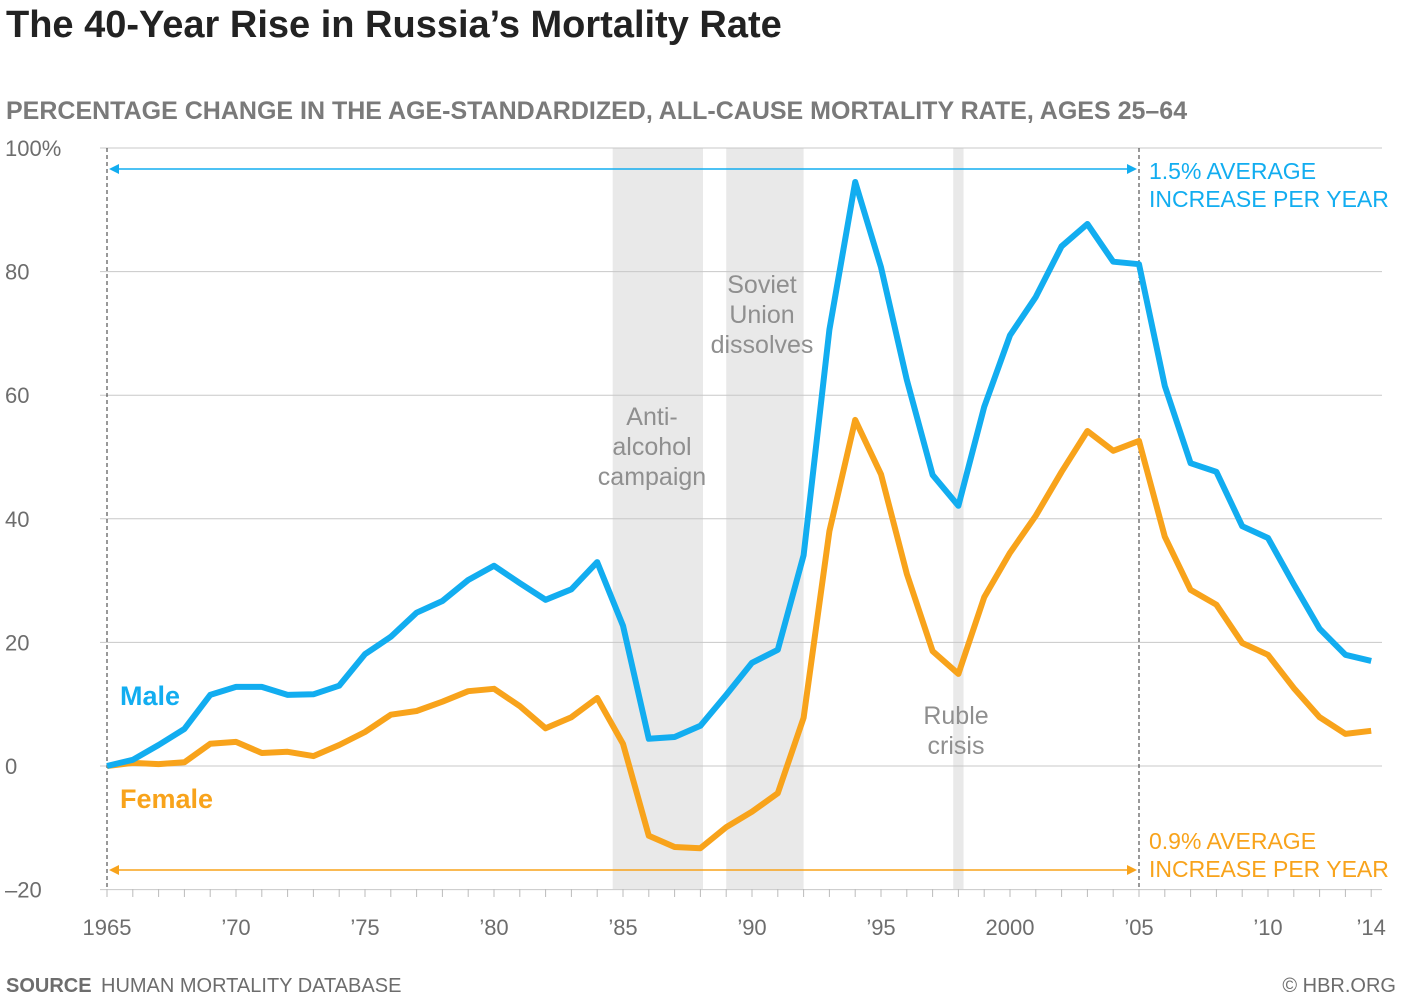 This screenshot has width=1401, height=998. What do you see at coordinates (17, 519) in the screenshot?
I see `y-tick-label: 40` at bounding box center [17, 519].